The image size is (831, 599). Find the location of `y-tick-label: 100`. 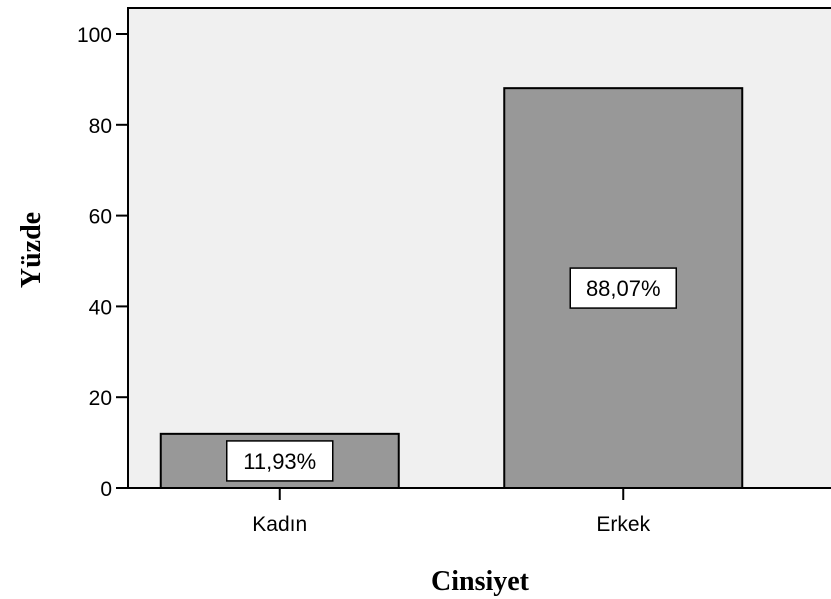

y-tick-label: 100 is located at coordinates (94, 35).